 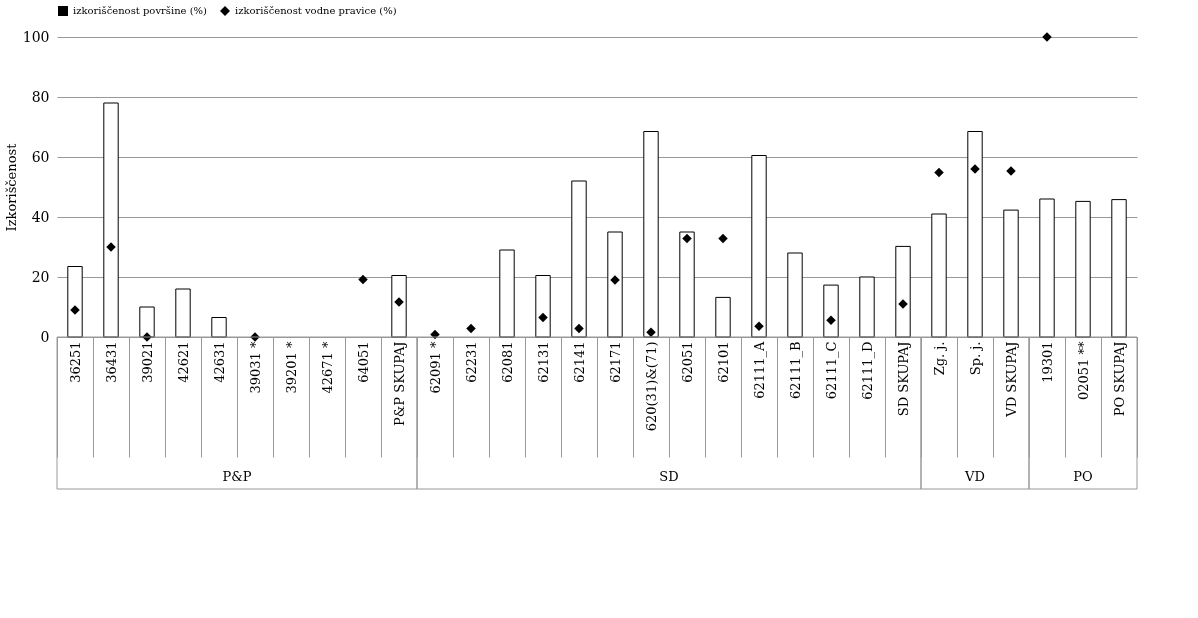 I want to click on x-tick-label: Zg. j., so click(x=939, y=358).